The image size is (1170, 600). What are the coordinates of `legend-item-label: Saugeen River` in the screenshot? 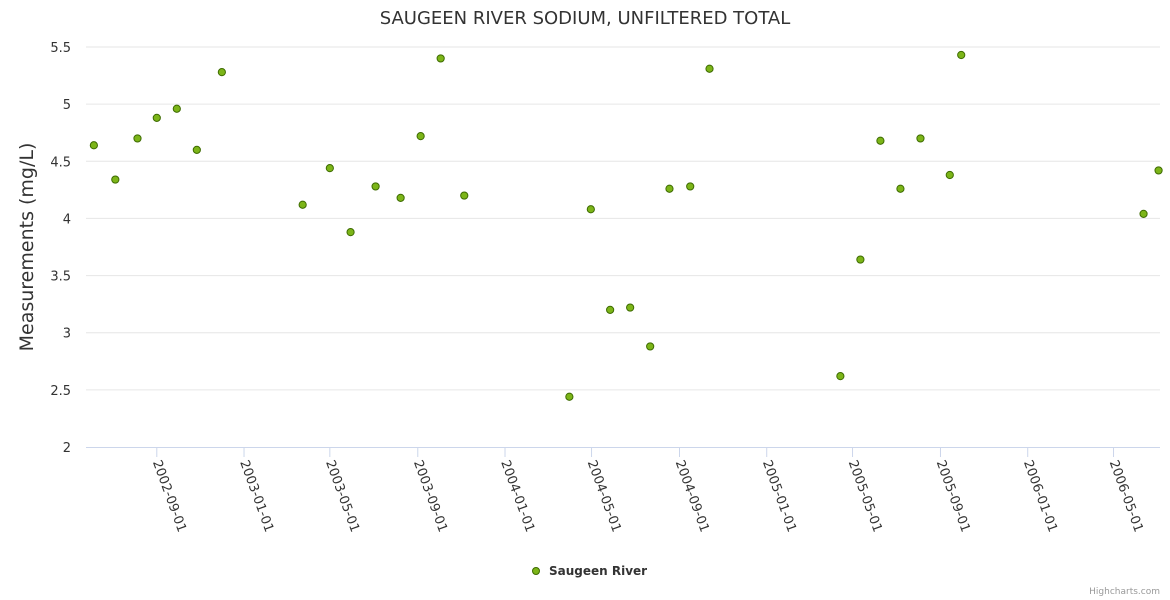 It's located at (598, 571).